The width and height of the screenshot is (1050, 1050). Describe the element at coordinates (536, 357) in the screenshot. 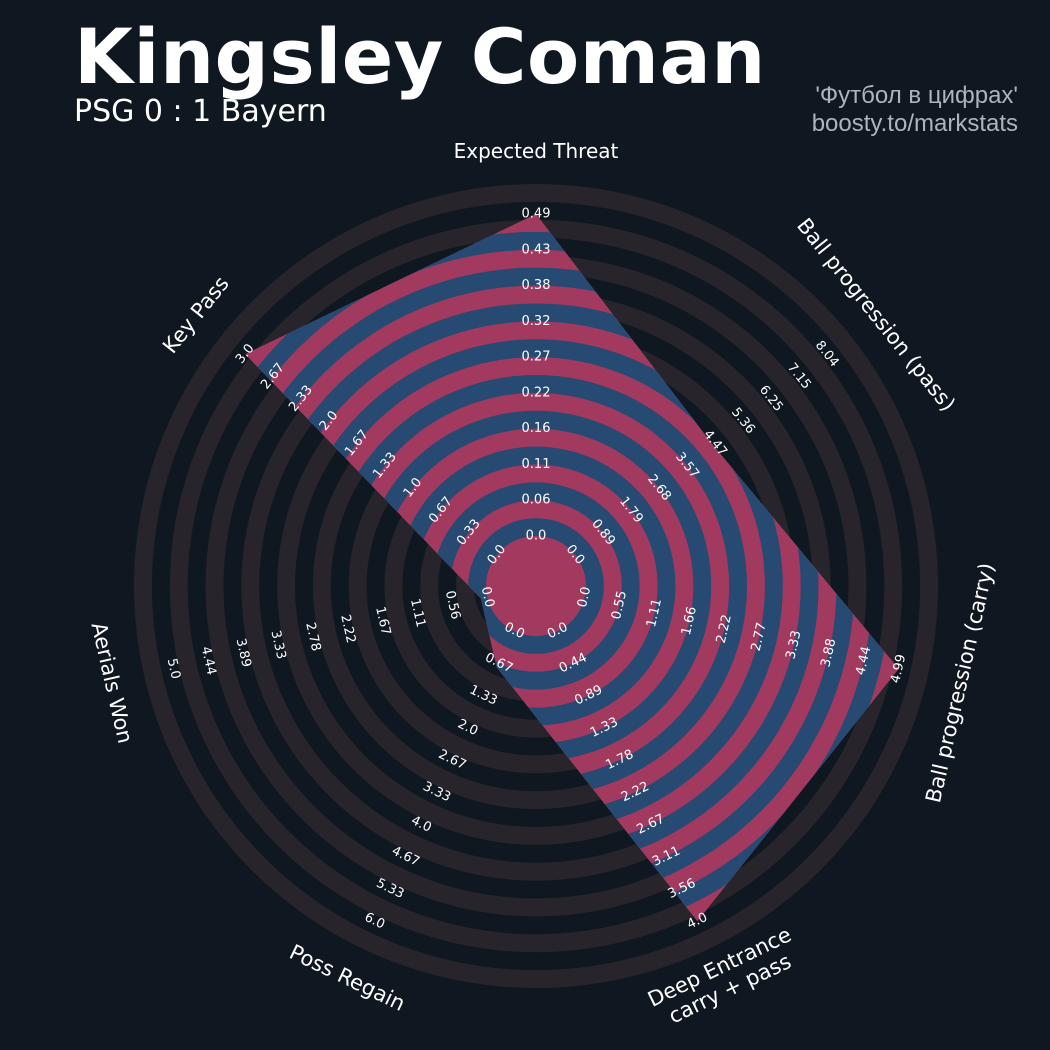

I see `tick-label: 0.27` at that location.